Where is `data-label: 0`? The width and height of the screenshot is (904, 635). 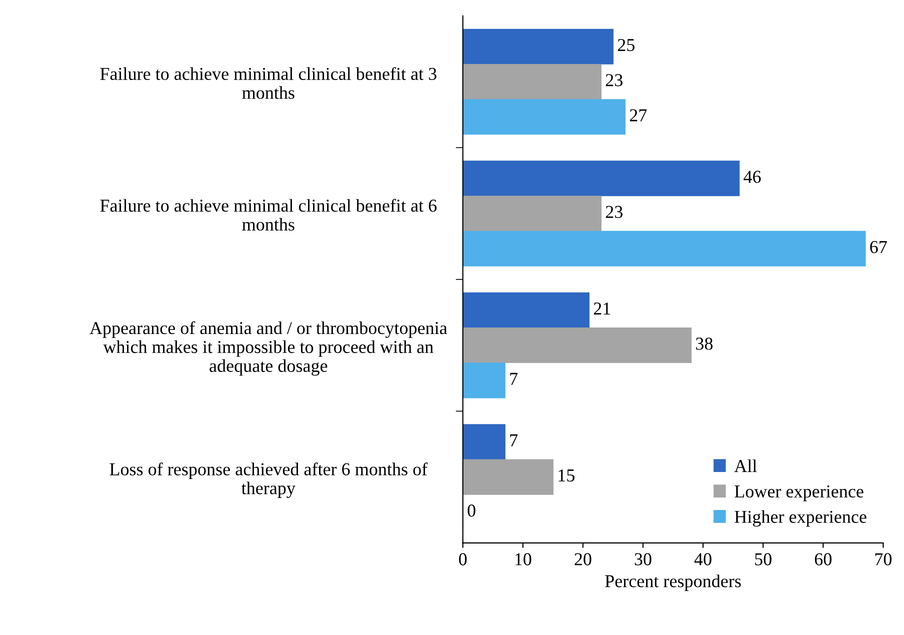
data-label: 0 is located at coordinates (472, 510).